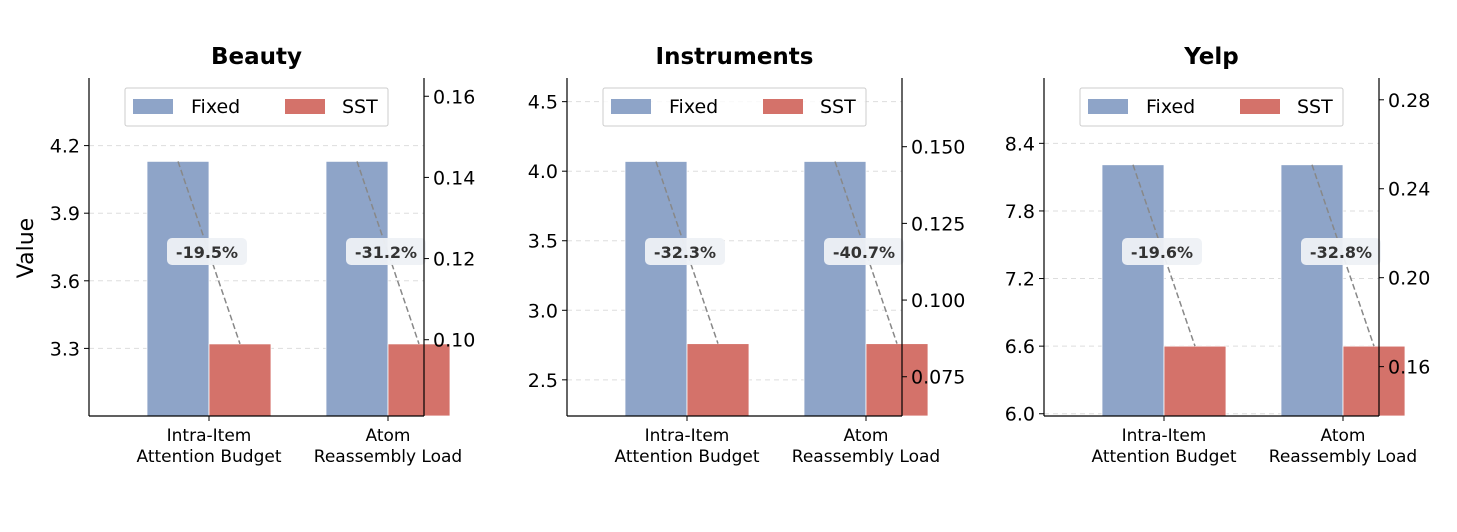  Describe the element at coordinates (1211, 57) in the screenshot. I see `chart-title: Yelp` at that location.